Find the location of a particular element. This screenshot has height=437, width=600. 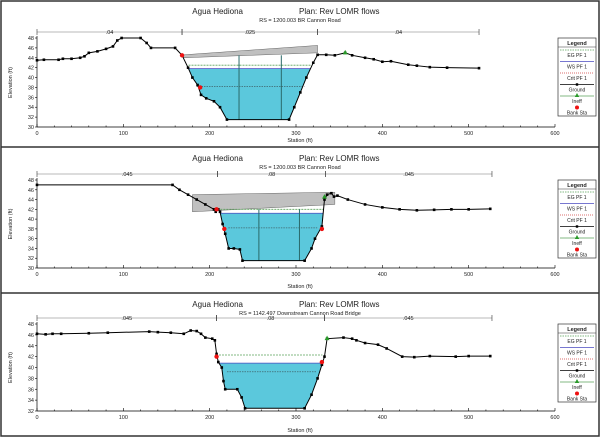

mannings-n-label: .025 is located at coordinates (249, 33).